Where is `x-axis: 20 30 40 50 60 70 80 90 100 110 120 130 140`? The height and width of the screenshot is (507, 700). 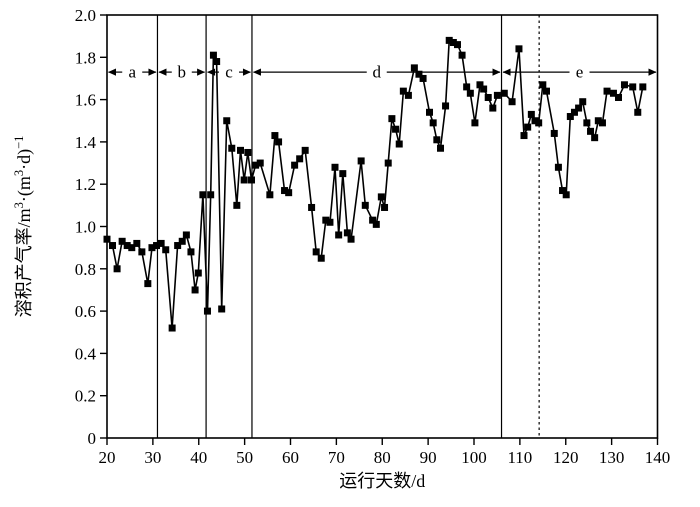 x-axis: 20 30 40 50 60 70 80 90 100 110 120 130 140 is located at coordinates (385, 452).